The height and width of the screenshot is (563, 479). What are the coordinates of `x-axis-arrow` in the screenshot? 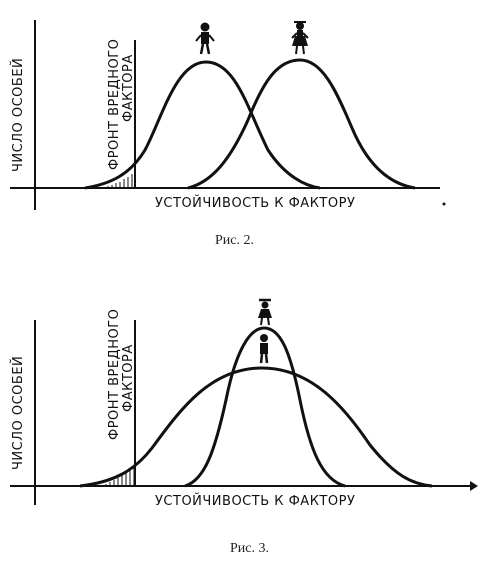 It's located at (474, 486).